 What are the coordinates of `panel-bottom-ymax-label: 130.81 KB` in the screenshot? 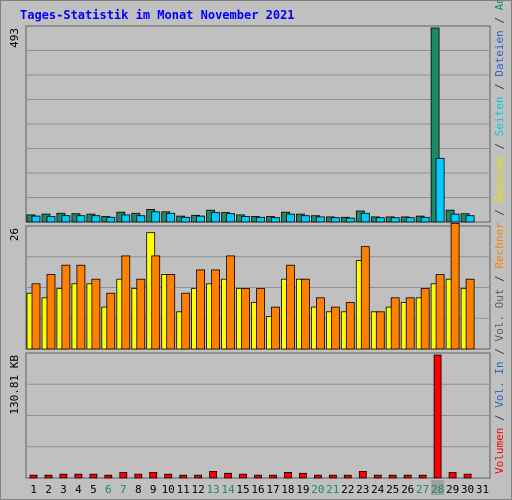 It's located at (14, 385).